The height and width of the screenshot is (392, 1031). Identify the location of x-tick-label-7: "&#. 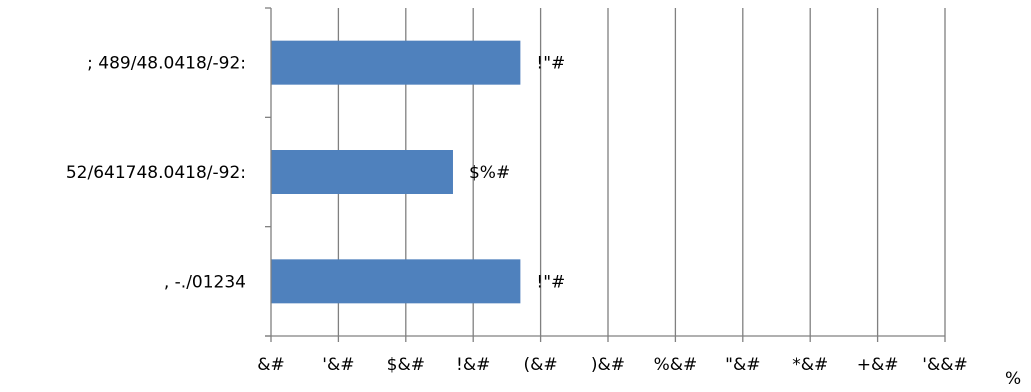
(742, 365).